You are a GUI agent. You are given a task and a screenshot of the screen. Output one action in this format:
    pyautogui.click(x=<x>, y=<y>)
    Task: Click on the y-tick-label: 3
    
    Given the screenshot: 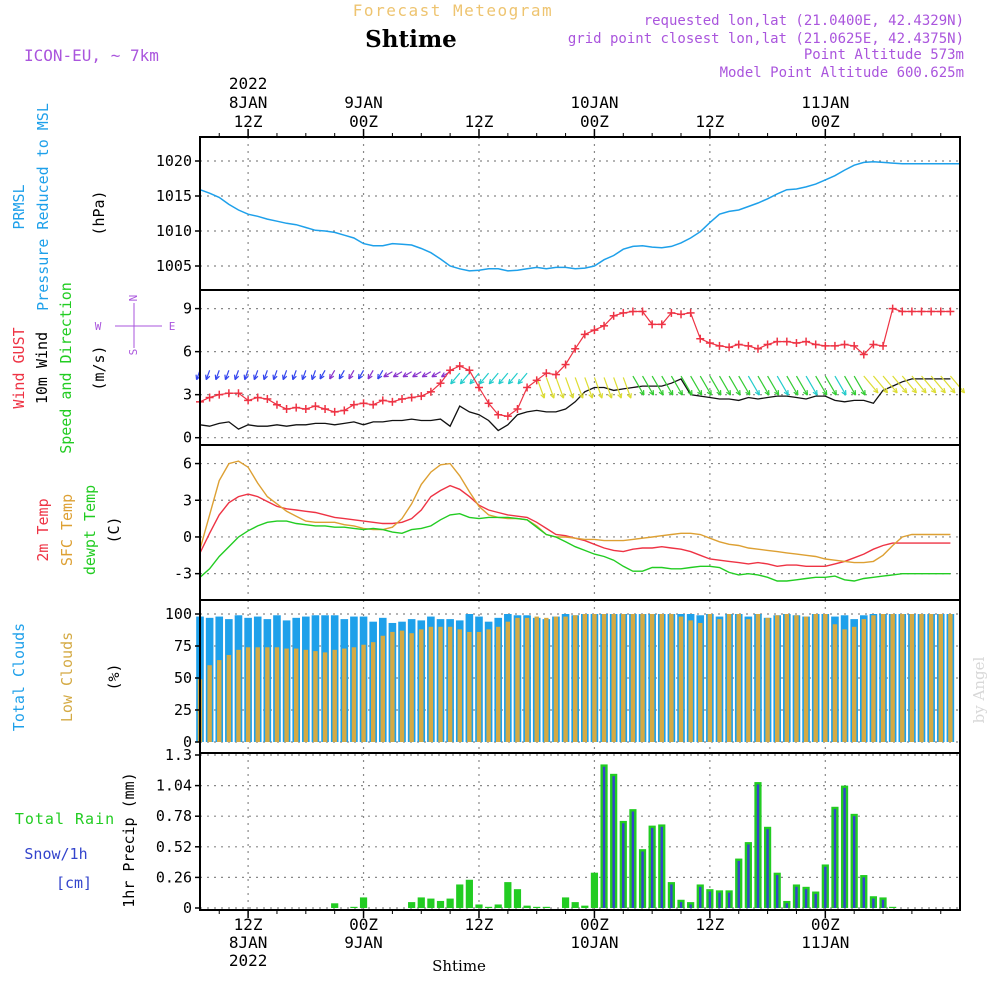 What is the action you would take?
    pyautogui.click(x=187, y=395)
    